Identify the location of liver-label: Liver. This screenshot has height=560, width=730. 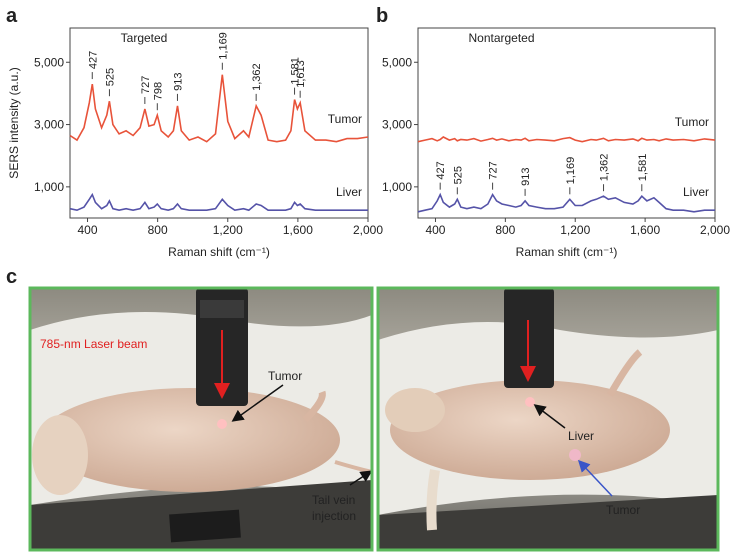
(581, 436).